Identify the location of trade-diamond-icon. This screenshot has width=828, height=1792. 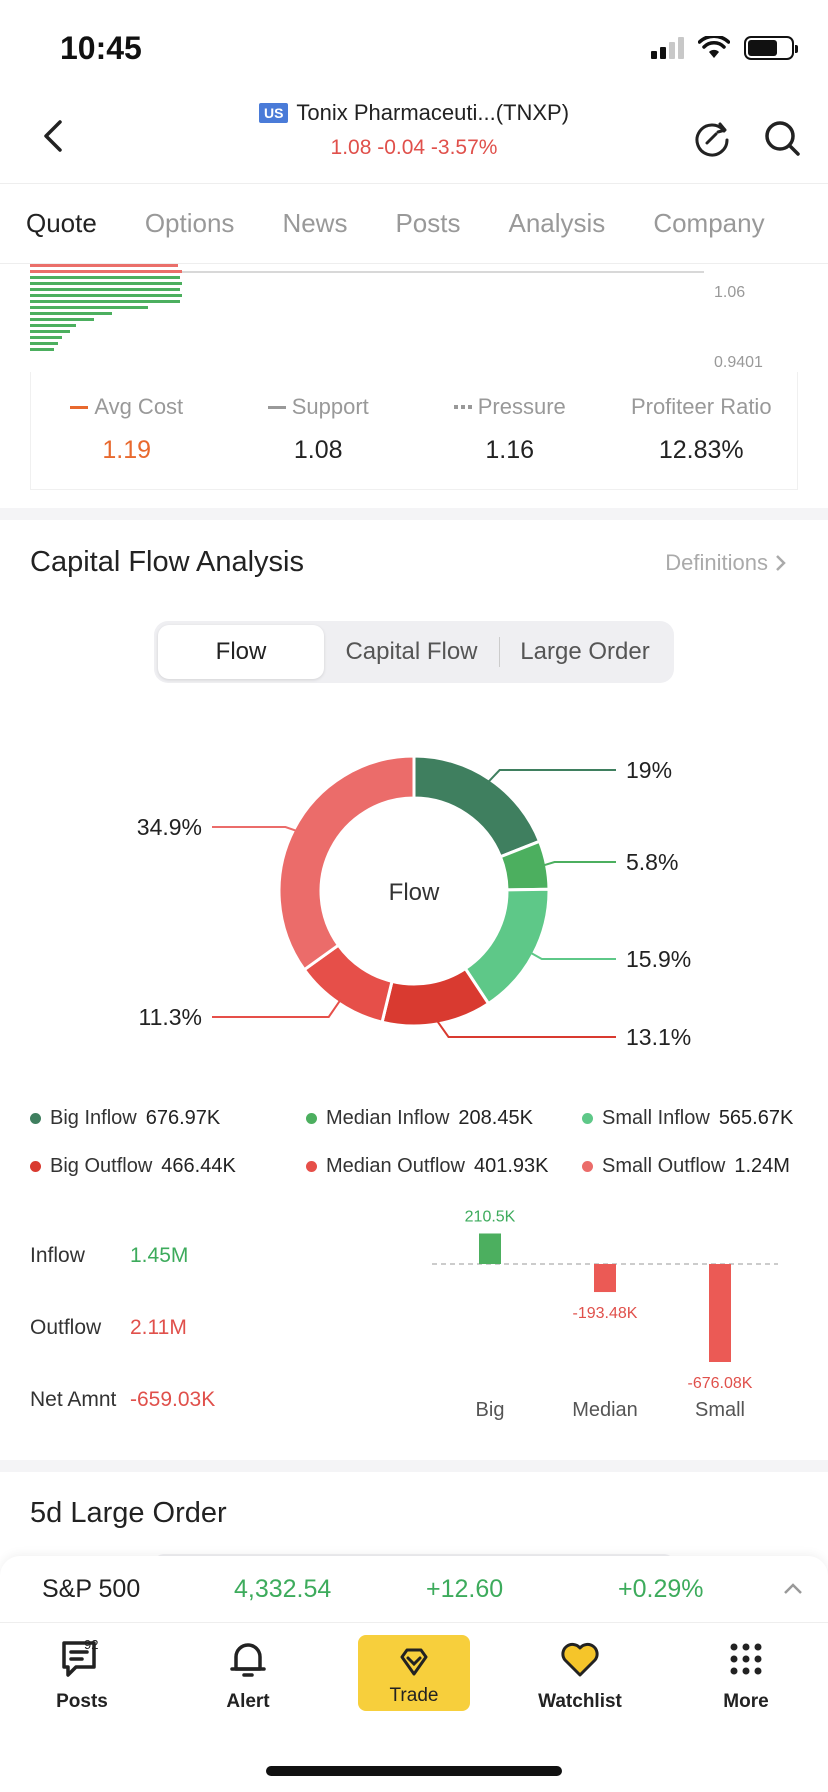
(414, 1662).